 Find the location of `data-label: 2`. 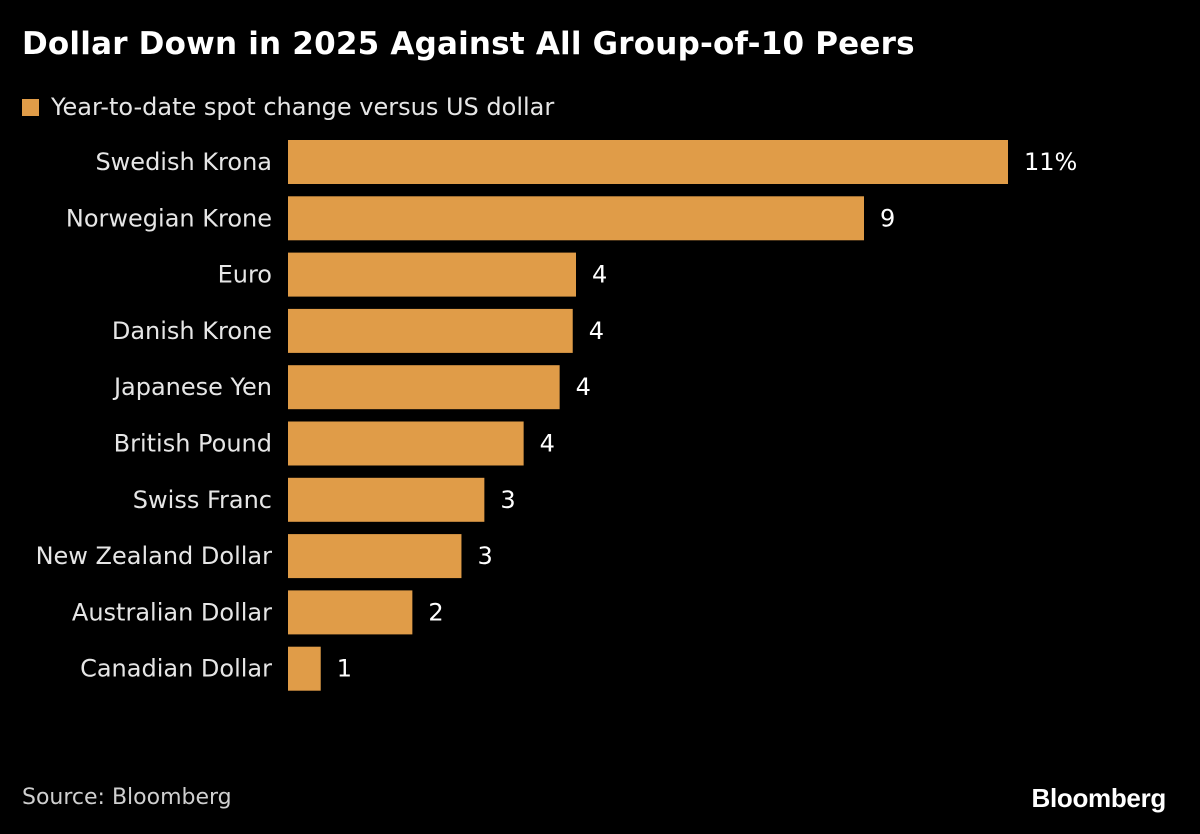

data-label: 2 is located at coordinates (435, 612).